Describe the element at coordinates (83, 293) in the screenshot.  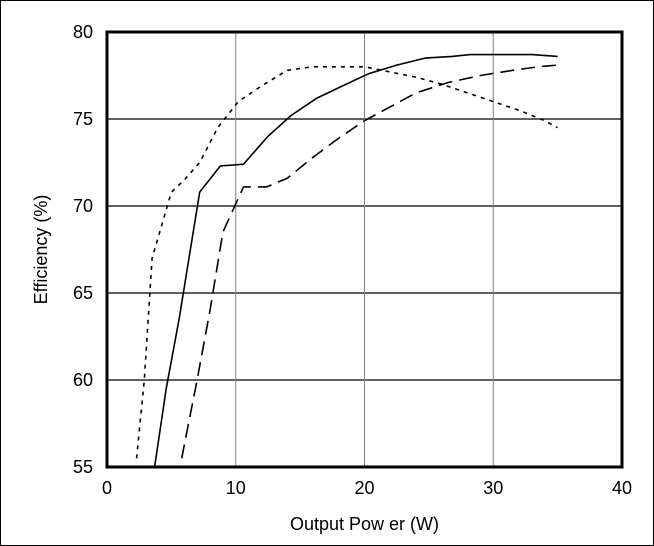
I see `y-tick-label: 65` at that location.